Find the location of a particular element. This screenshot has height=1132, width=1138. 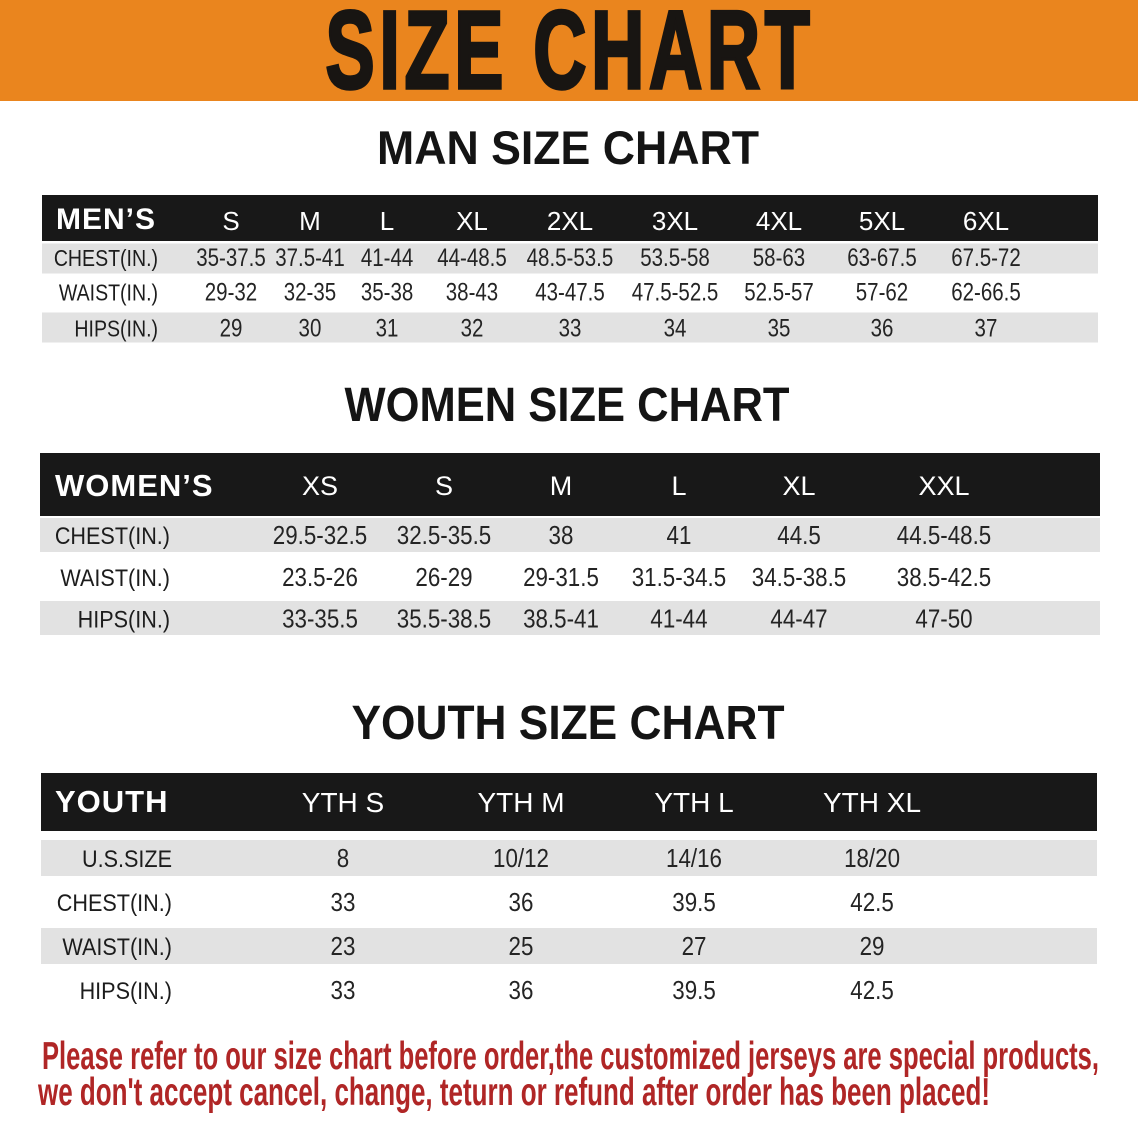

svg-text: U.S.SIZE is located at coordinates (127, 858).